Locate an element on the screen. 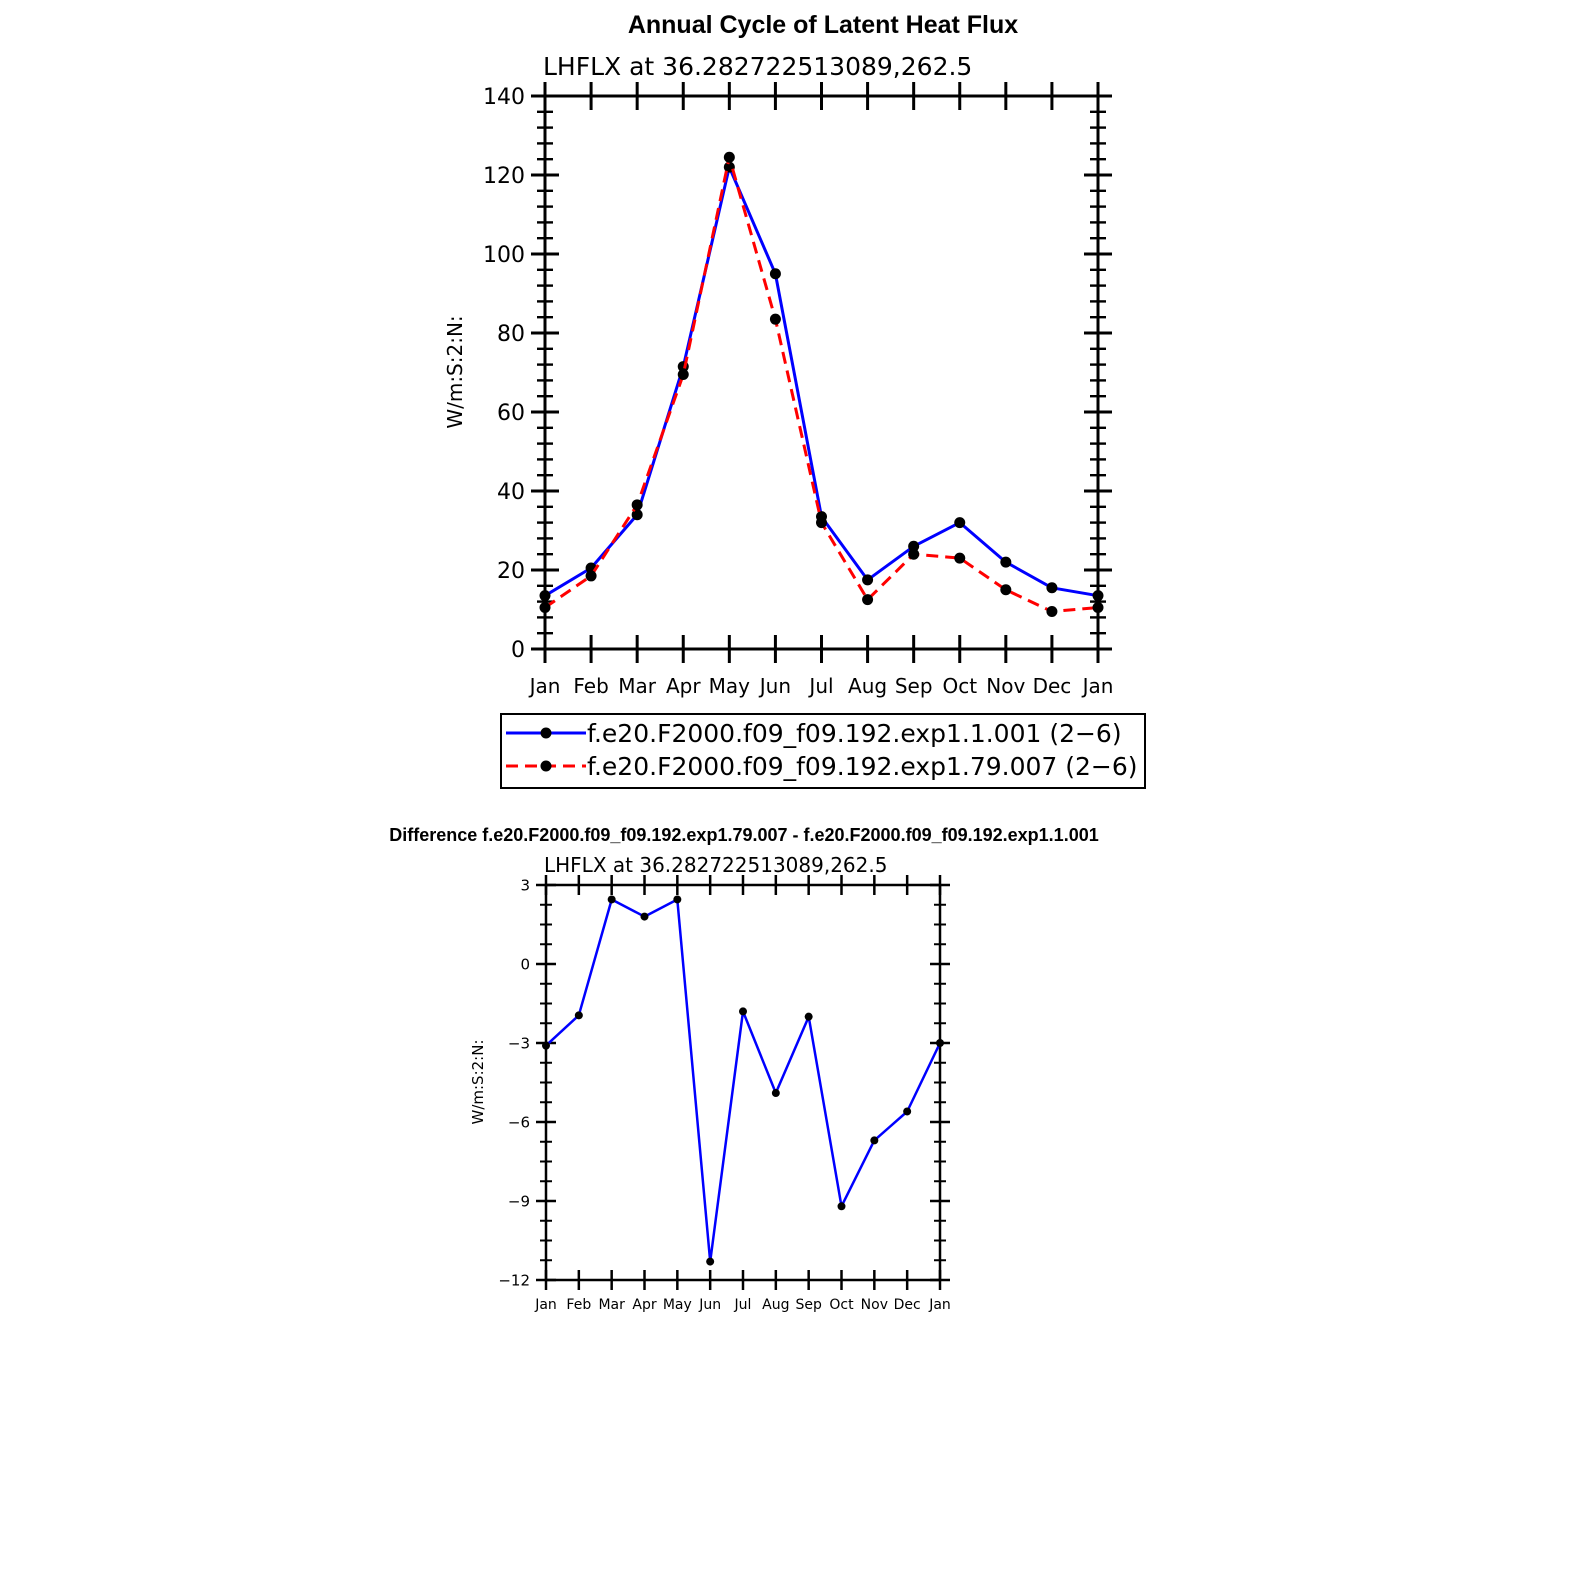  y-tick-label: 140 is located at coordinates (504, 97).